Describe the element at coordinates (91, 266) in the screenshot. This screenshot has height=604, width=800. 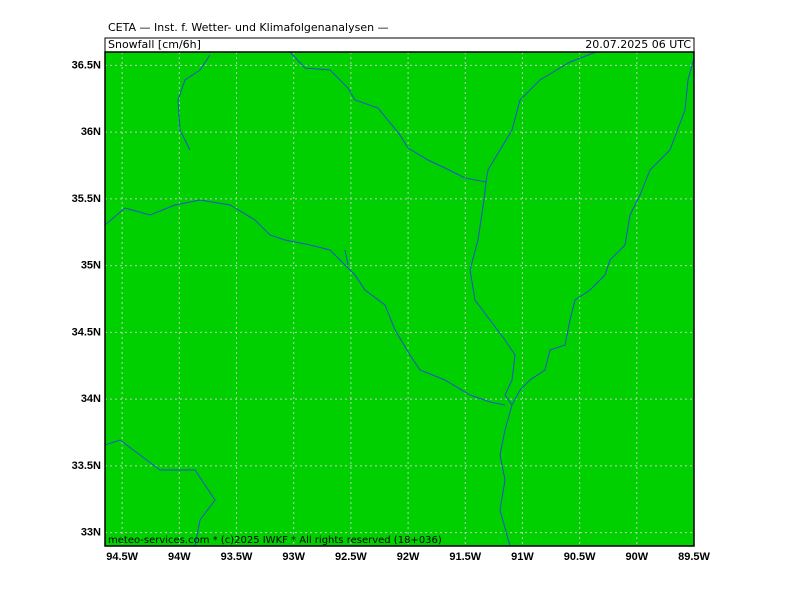
I see `y-tick-label: 35N` at that location.